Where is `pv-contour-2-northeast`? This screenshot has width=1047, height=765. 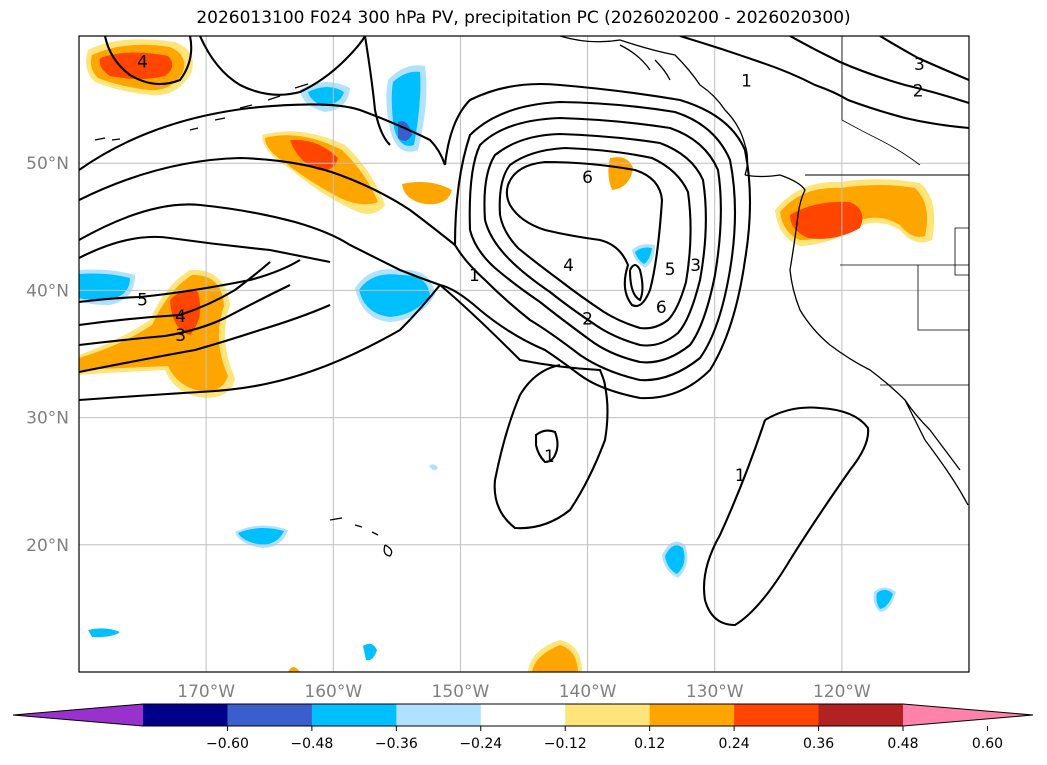
pv-contour-2-northeast is located at coordinates (879, 70).